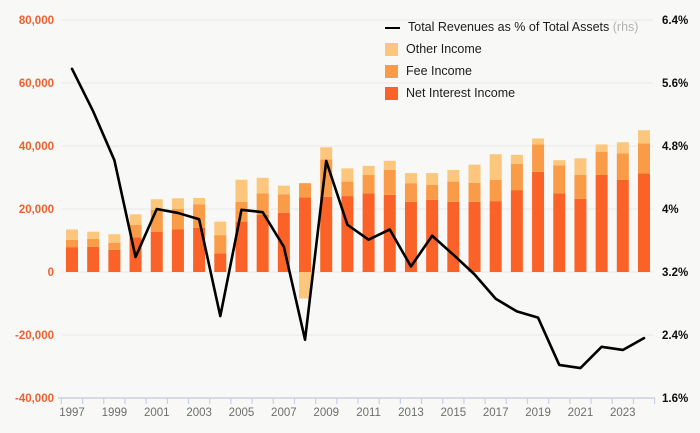  I want to click on x-axis-label: 2013, so click(411, 413).